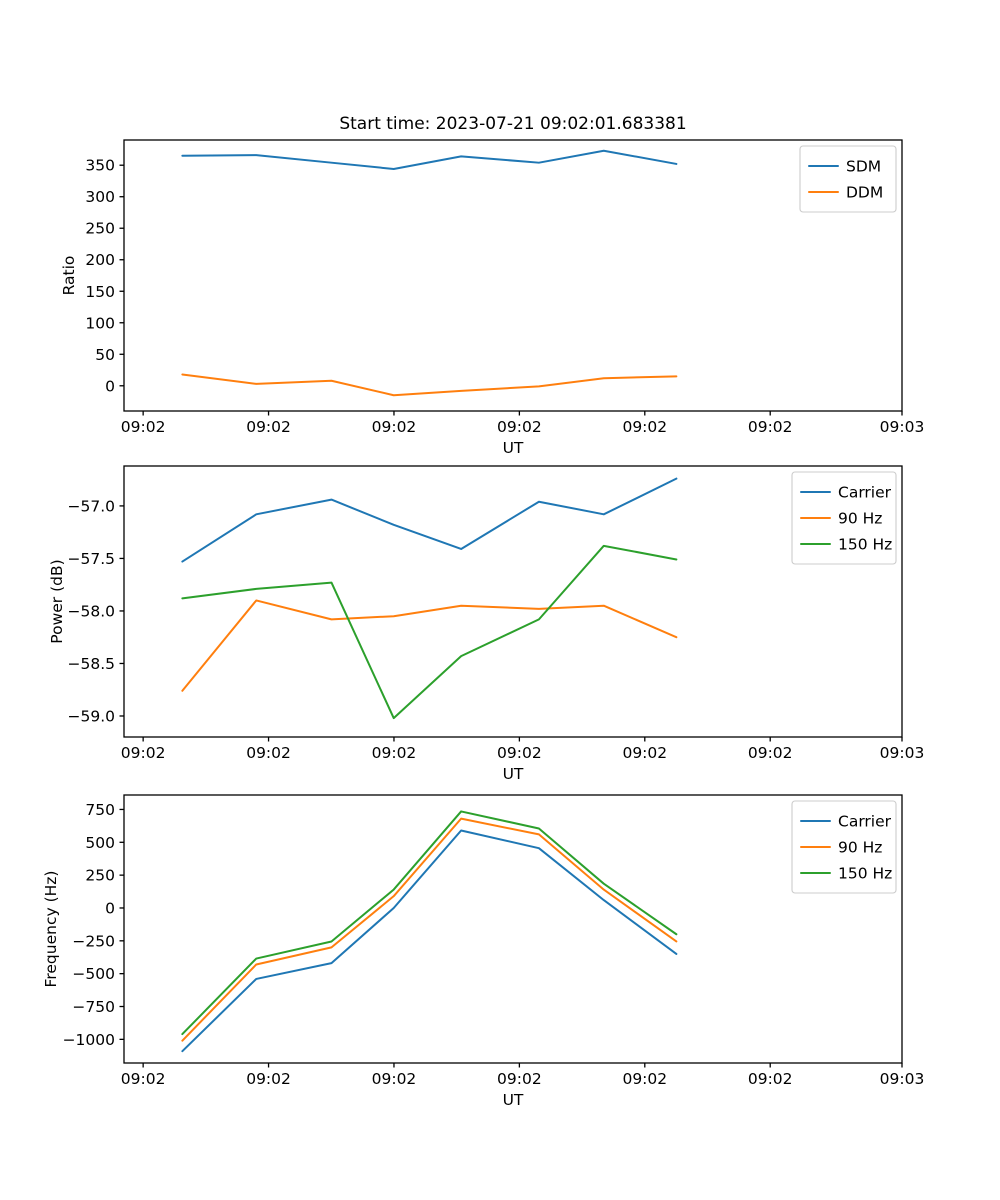 This screenshot has width=1000, height=1200. What do you see at coordinates (100, 260) in the screenshot?
I see `y-tick-label: 200` at bounding box center [100, 260].